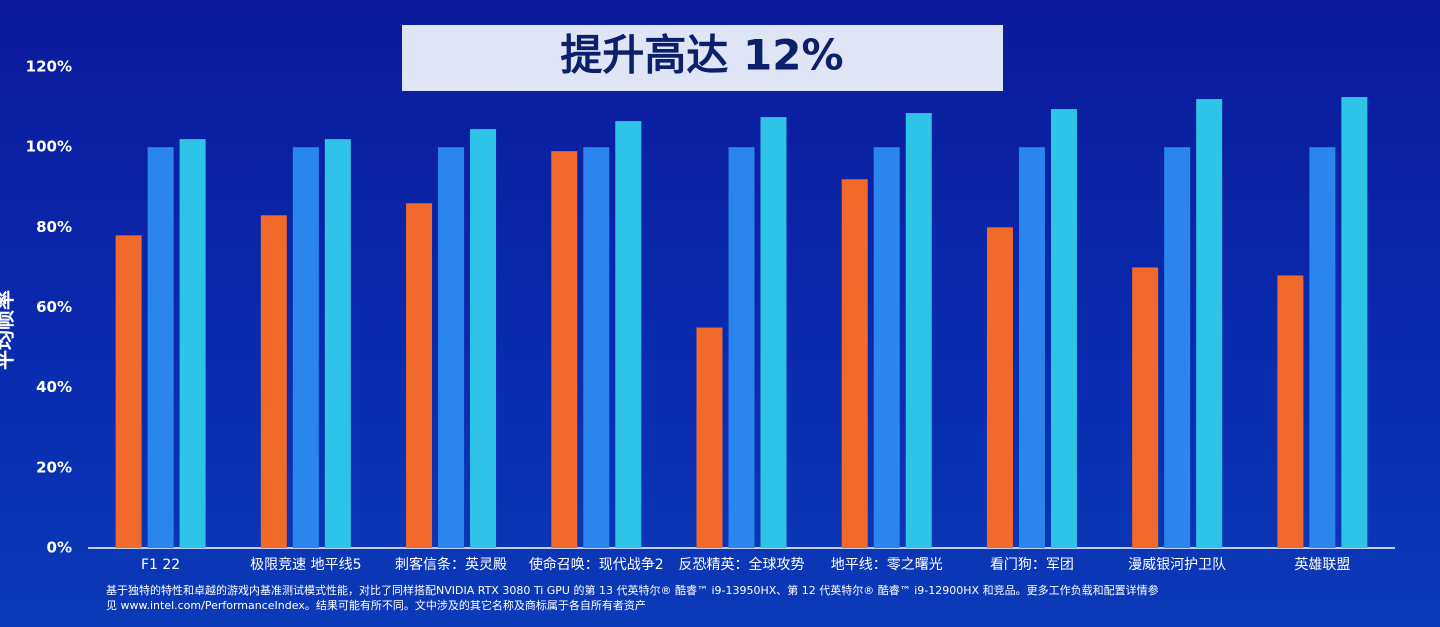 This screenshot has height=627, width=1440. Describe the element at coordinates (887, 565) in the screenshot. I see `x-tick-label: 地平线：零之曙光` at that location.